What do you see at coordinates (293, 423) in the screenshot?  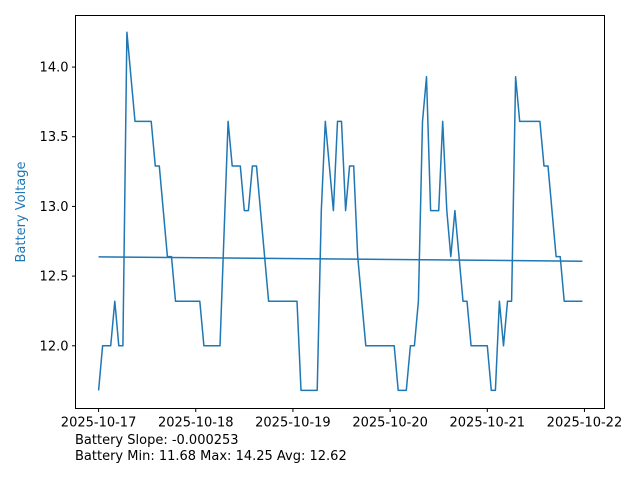 I see `x-tick-label: 2025-10-19` at bounding box center [293, 423].